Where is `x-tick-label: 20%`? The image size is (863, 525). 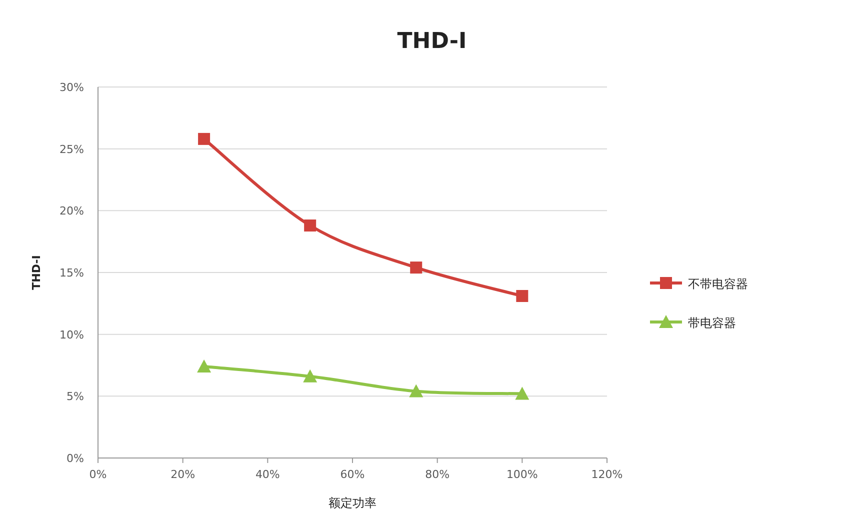 x-tick-label: 20% is located at coordinates (183, 474).